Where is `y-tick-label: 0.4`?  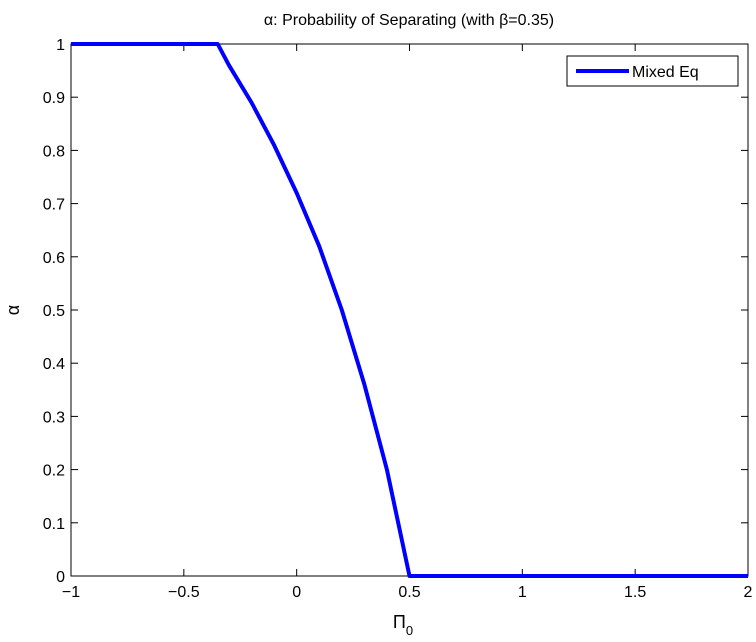 y-tick-label: 0.4 is located at coordinates (54, 364).